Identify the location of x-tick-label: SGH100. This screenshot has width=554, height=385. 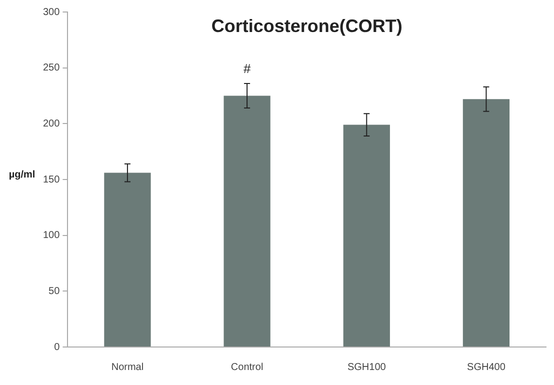
(366, 367).